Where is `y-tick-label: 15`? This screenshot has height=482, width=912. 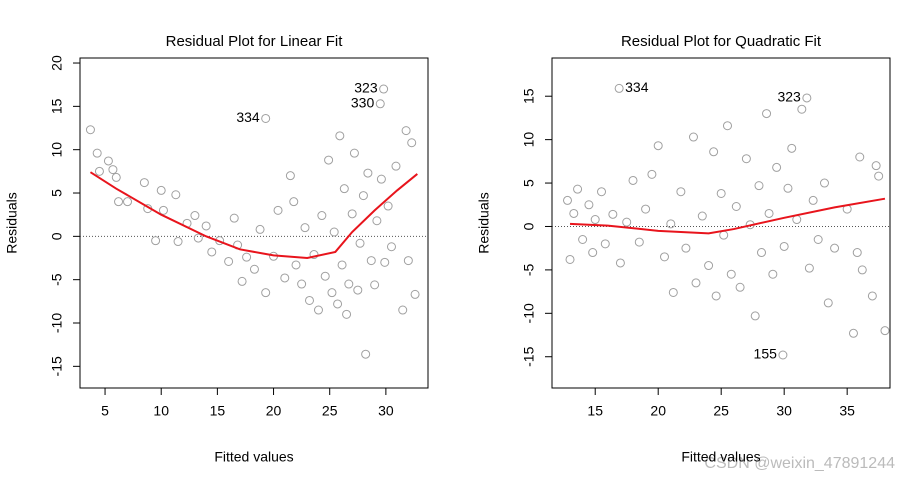 y-tick-label: 15 is located at coordinates (57, 106).